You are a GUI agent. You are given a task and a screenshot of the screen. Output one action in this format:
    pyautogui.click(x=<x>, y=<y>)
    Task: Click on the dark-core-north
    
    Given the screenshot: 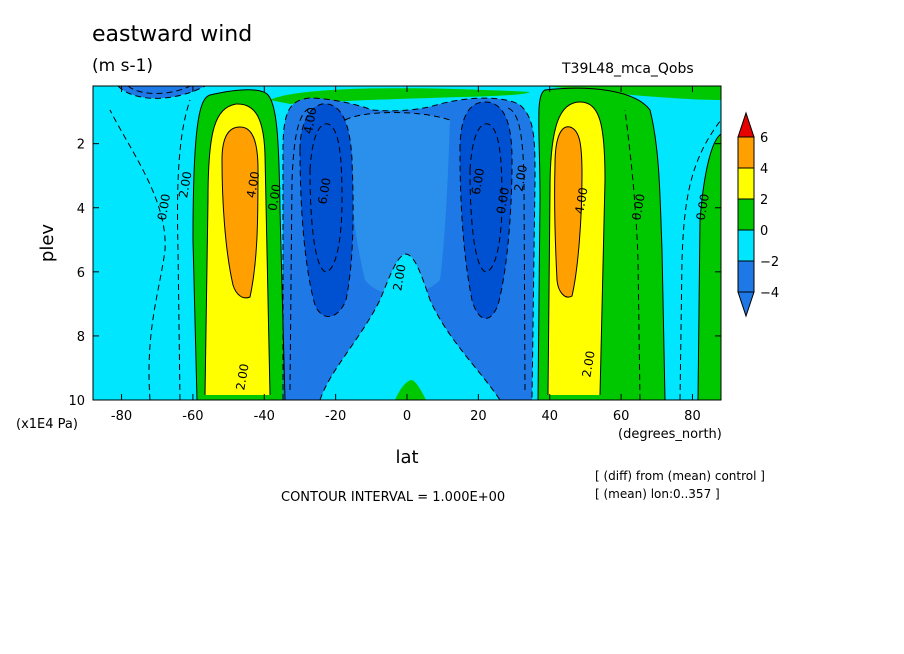 What is the action you would take?
    pyautogui.click(x=486, y=210)
    